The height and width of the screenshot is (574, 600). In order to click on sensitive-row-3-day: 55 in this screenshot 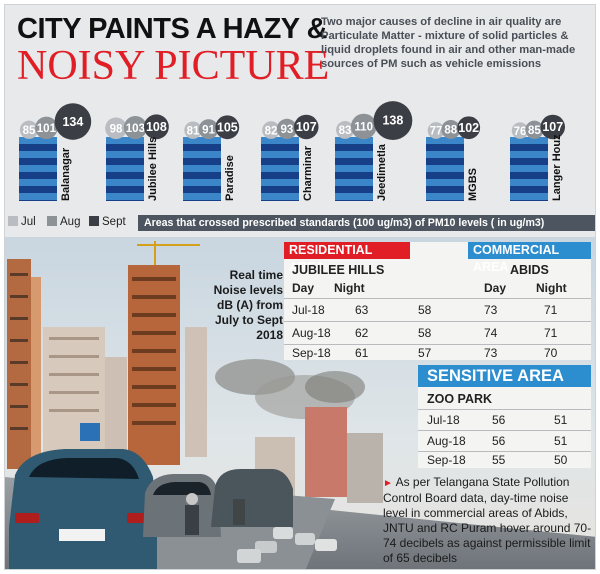, I will do `click(499, 460)`.